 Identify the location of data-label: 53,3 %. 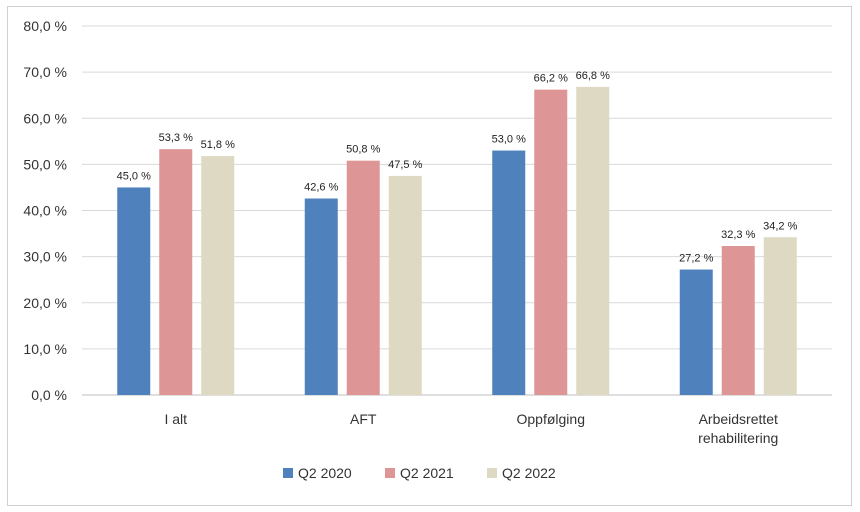
(176, 138).